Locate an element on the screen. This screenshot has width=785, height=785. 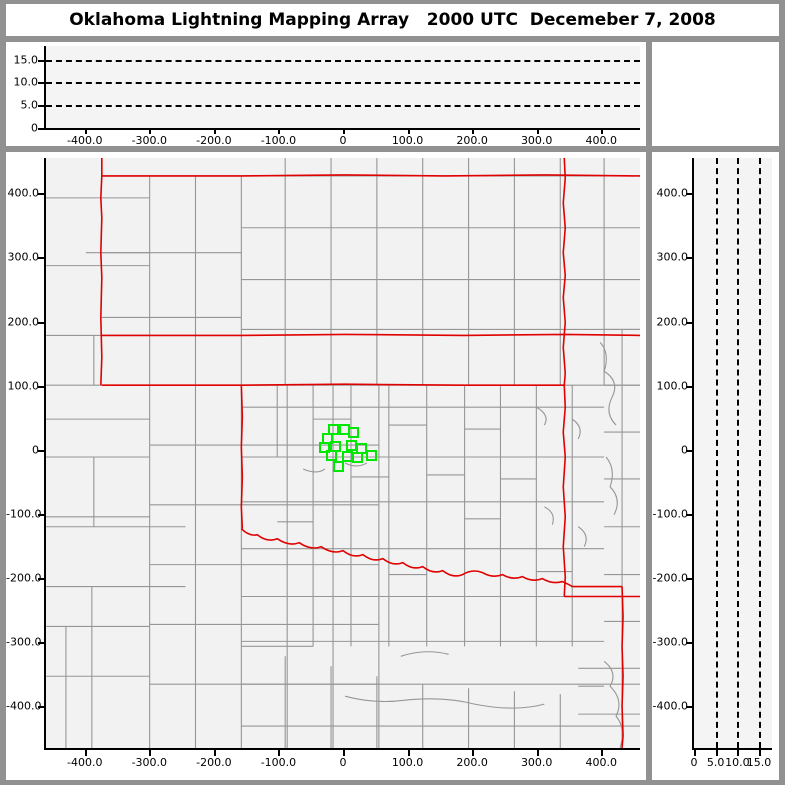
y-axis-label: -400.0 is located at coordinates (24, 706).